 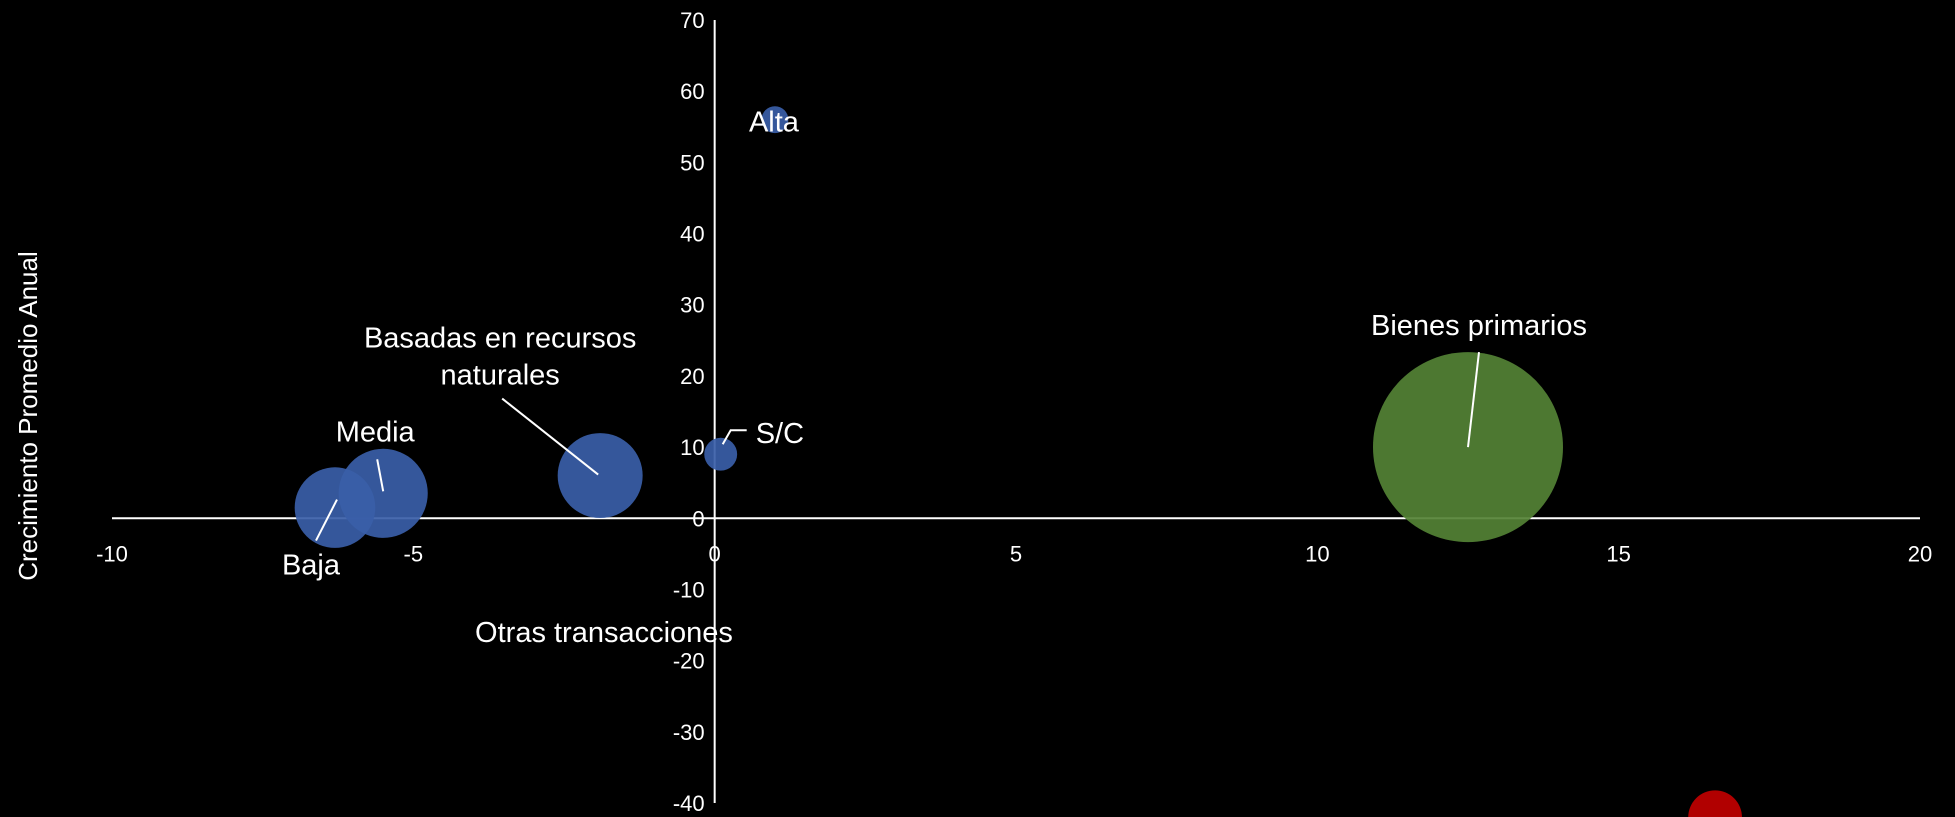 I want to click on bubble-basadas-en-recursos-naturales, so click(x=600, y=476).